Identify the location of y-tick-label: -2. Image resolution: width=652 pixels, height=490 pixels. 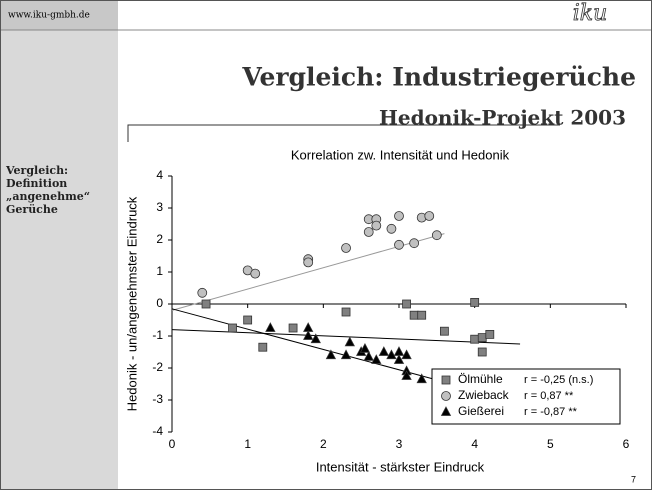
(157, 367).